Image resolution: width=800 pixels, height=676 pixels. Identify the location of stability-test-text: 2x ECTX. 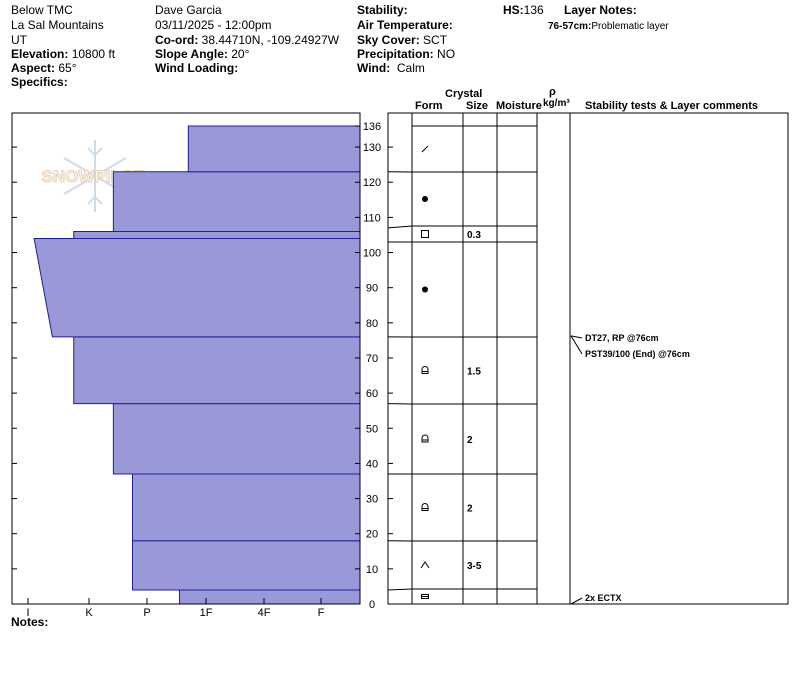
(603, 598).